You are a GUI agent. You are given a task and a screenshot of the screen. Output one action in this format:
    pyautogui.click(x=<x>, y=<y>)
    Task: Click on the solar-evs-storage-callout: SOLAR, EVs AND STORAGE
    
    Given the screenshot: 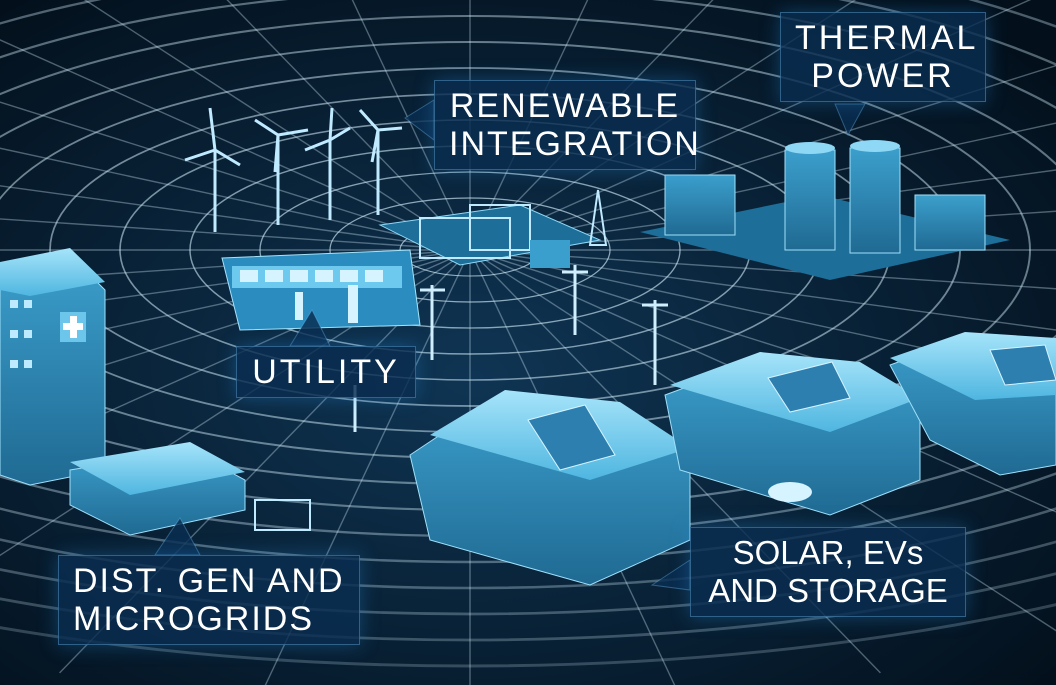 What is the action you would take?
    pyautogui.click(x=828, y=572)
    